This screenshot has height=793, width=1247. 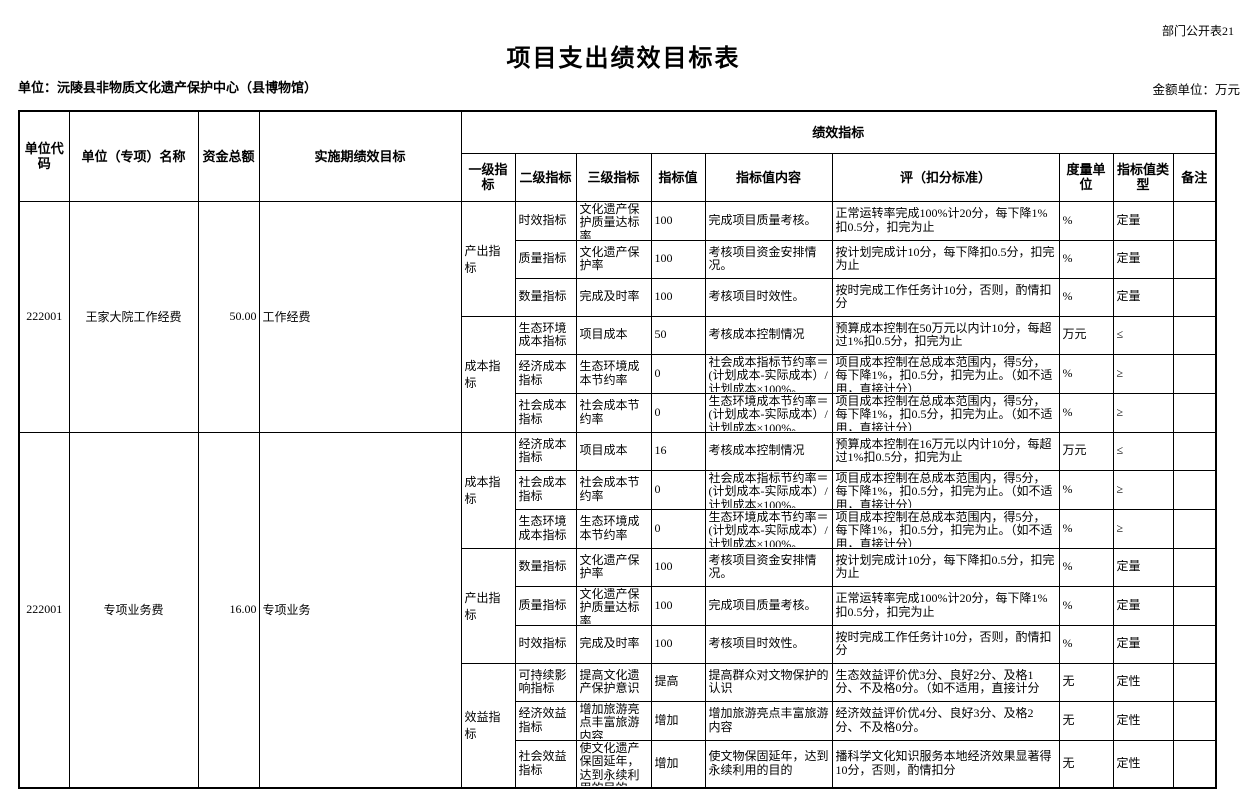 I want to click on cell-value-type: 定量, so click(x=1143, y=259).